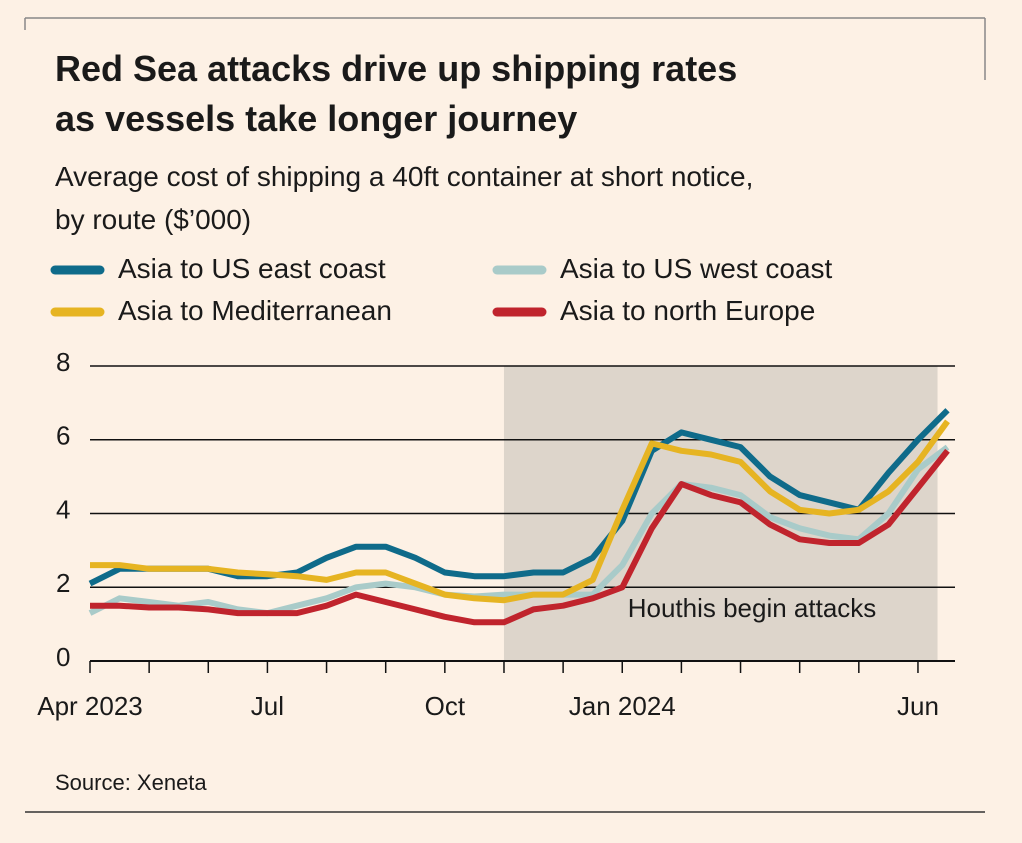 This screenshot has height=843, width=1022. What do you see at coordinates (131, 782) in the screenshot?
I see `source: Source: Xeneta` at bounding box center [131, 782].